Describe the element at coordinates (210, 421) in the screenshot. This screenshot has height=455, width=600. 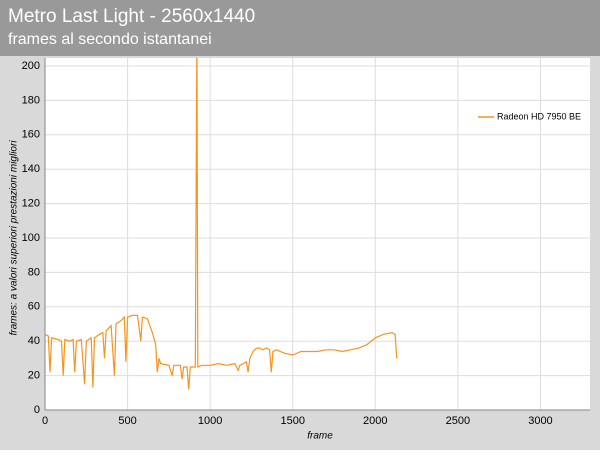
I see `x-tick-label: 1000` at that location.